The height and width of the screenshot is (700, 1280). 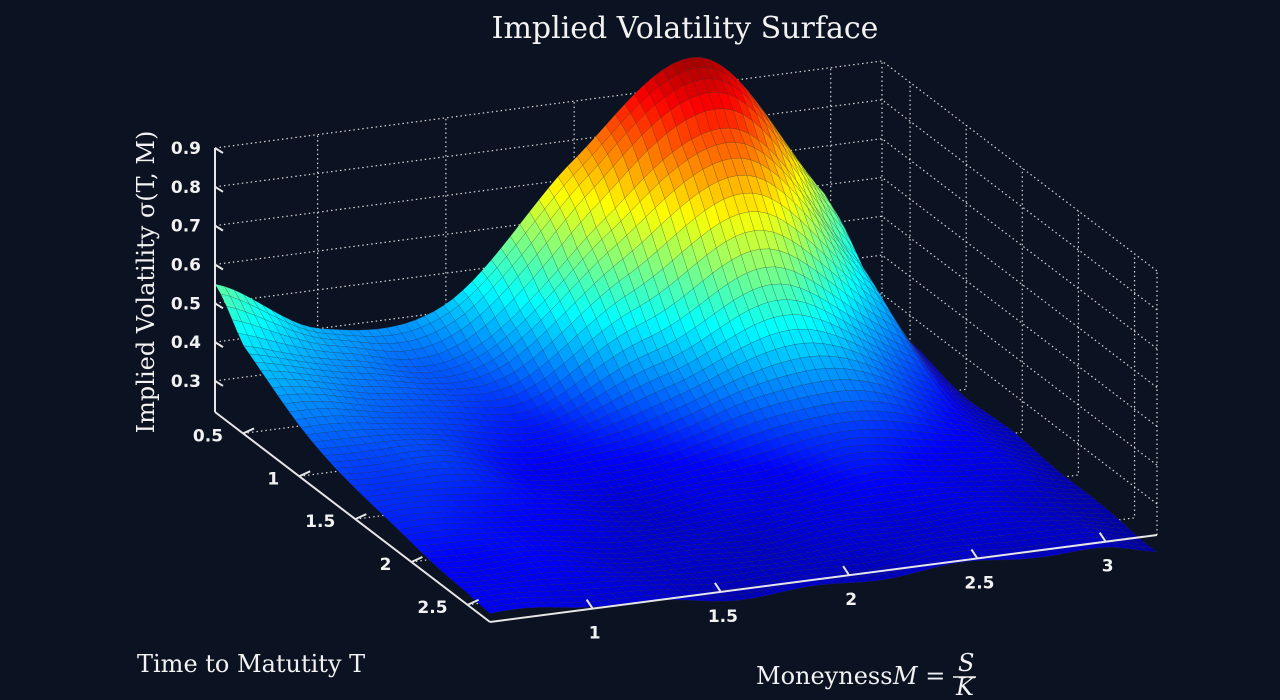 I want to click on surface-patch, so click(x=1149, y=549).